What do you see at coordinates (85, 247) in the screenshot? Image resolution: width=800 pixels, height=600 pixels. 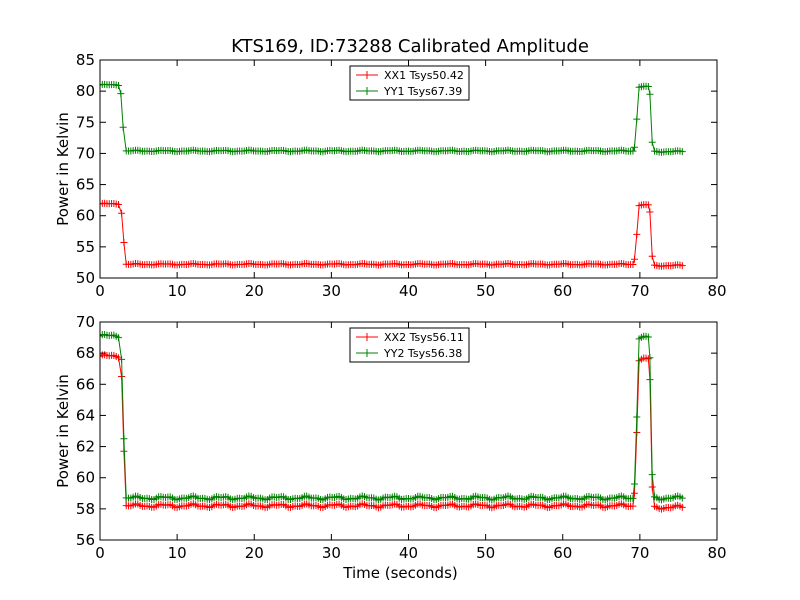 I see `y-tick-label: 55` at bounding box center [85, 247].